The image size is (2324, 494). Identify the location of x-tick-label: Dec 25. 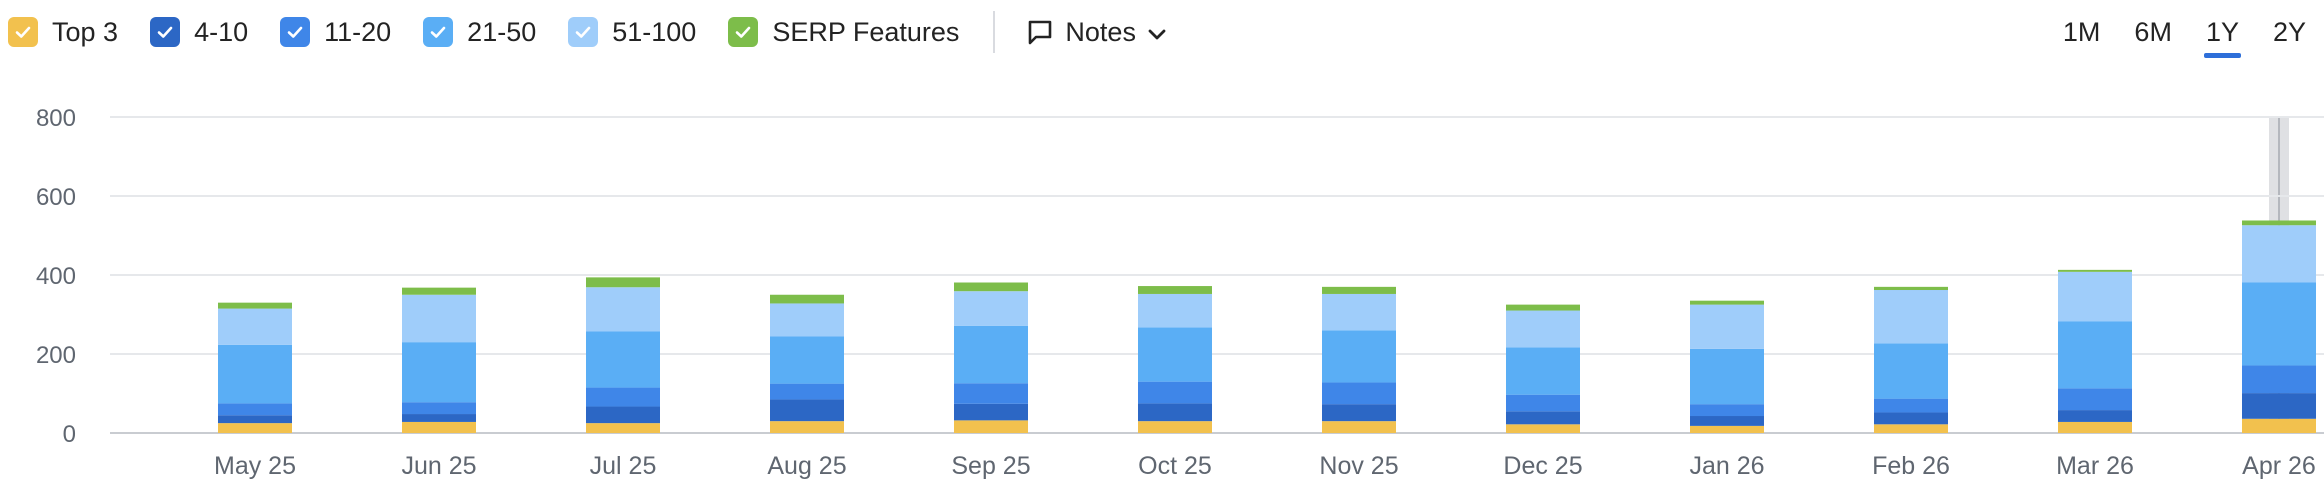
(1542, 466).